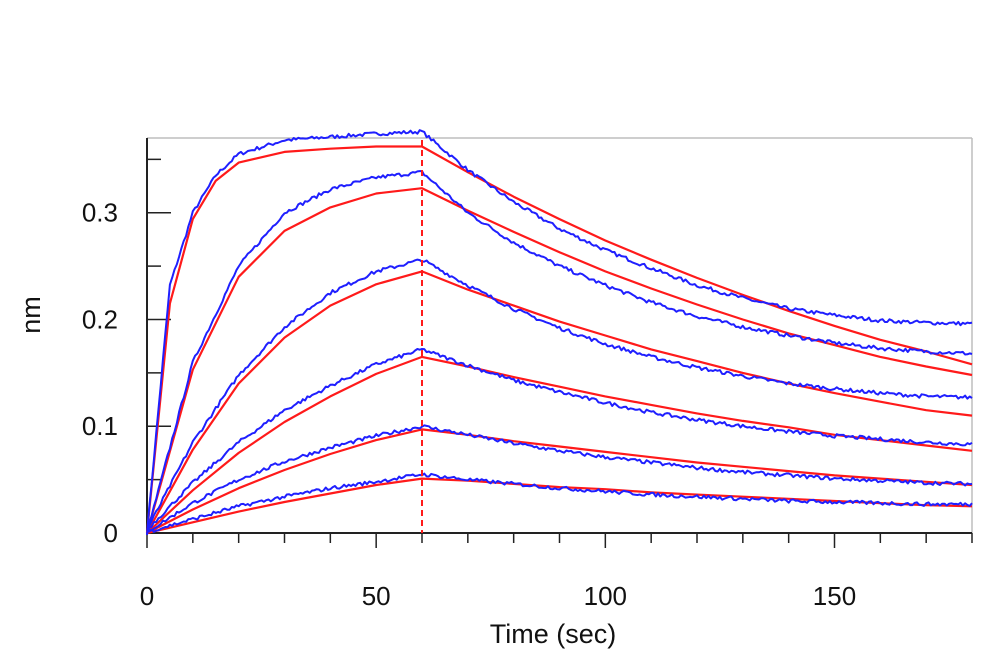  I want to click on y-tick-label: 0.3, so click(100, 213).